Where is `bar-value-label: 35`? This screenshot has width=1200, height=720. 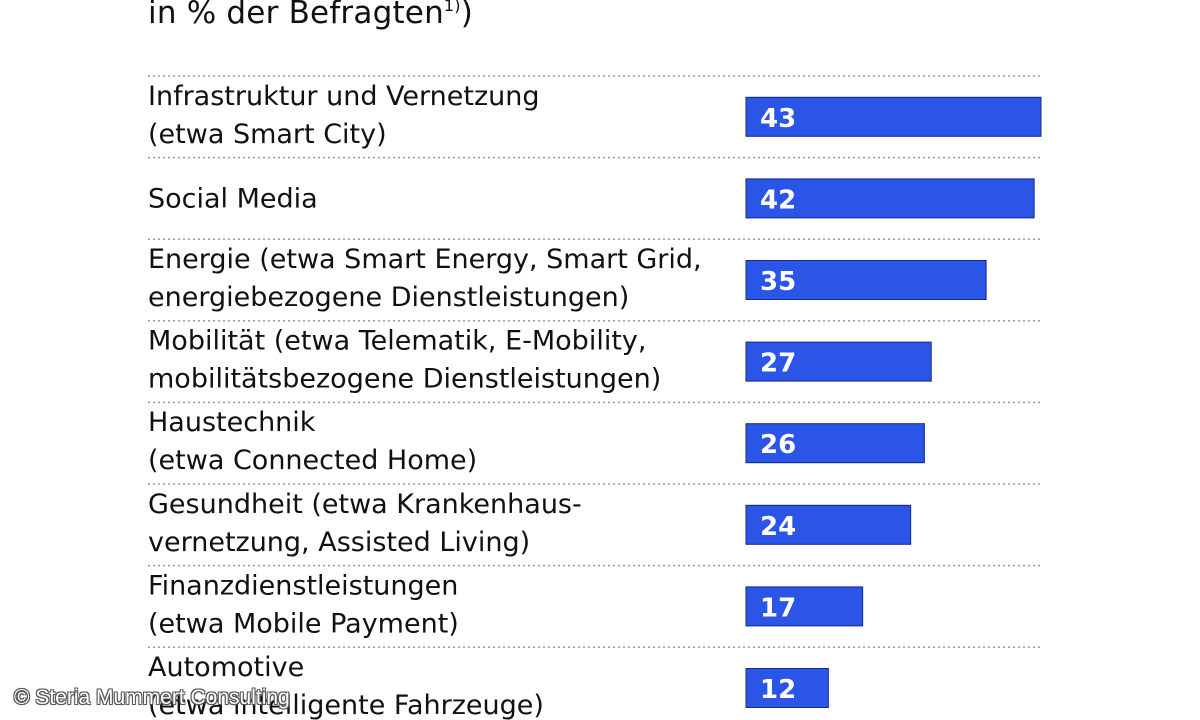
bar-value-label: 35 is located at coordinates (778, 282).